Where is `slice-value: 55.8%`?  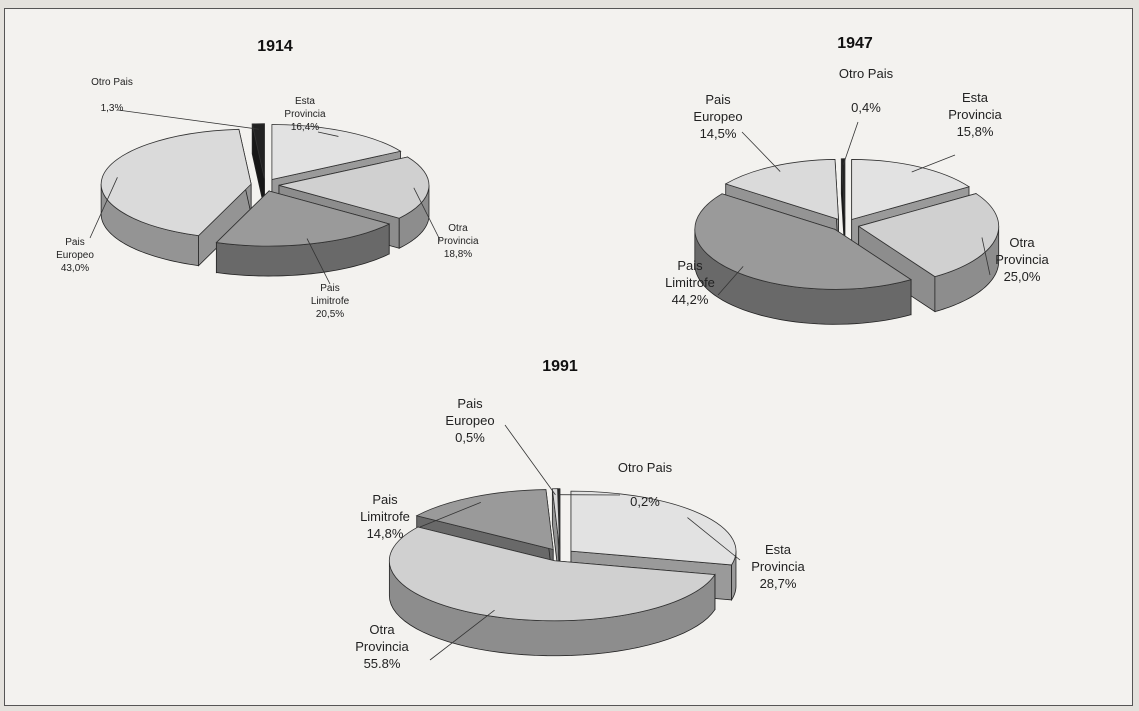 slice-value: 55.8% is located at coordinates (382, 663).